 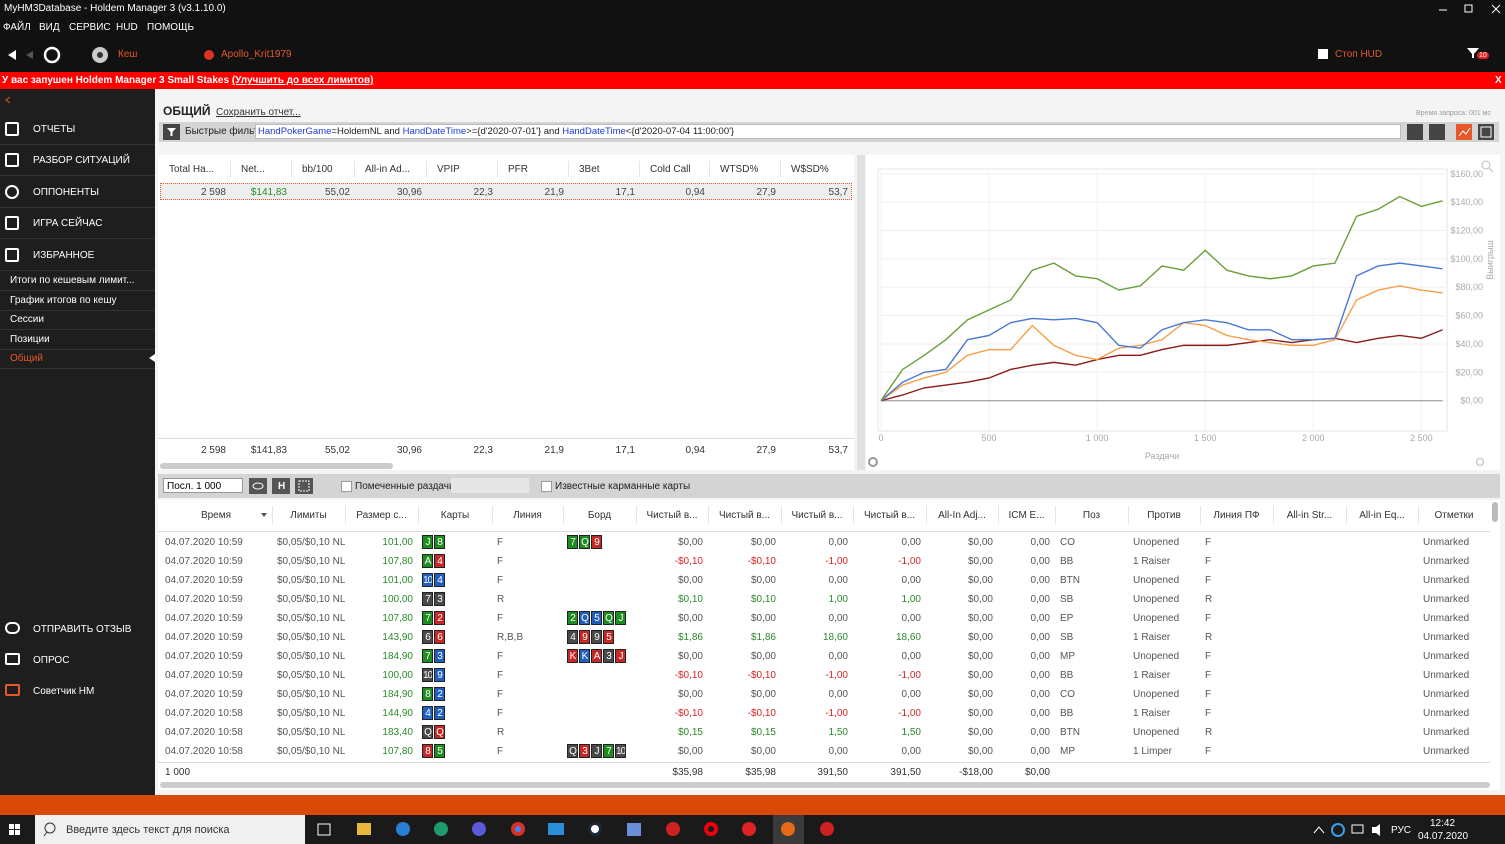 I want to click on favorite-label: График итогов по кешу, so click(x=63, y=300).